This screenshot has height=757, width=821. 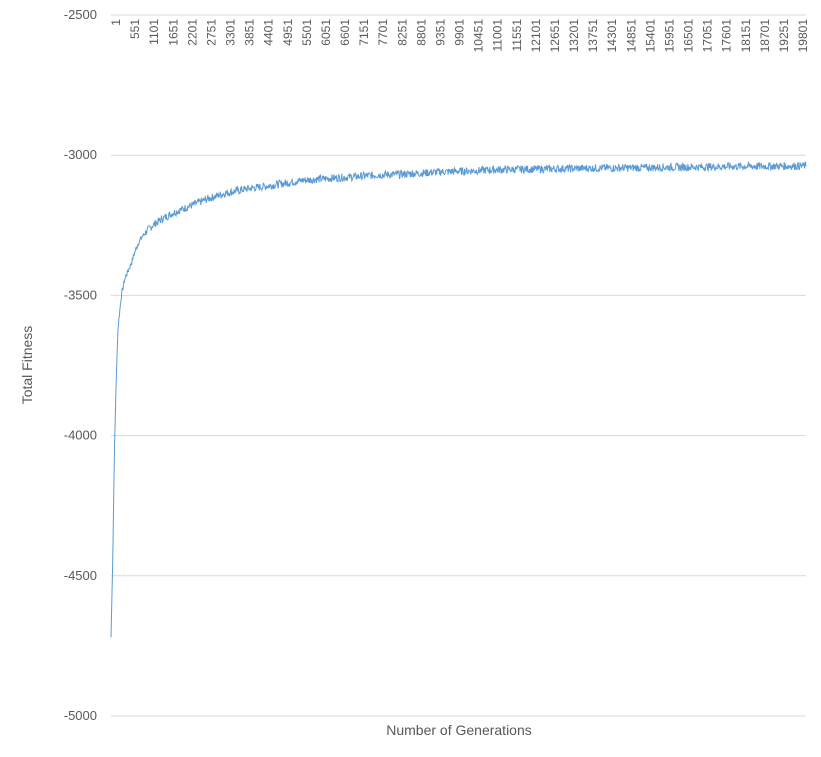 I want to click on y-tick-label: -3500, so click(x=80, y=294).